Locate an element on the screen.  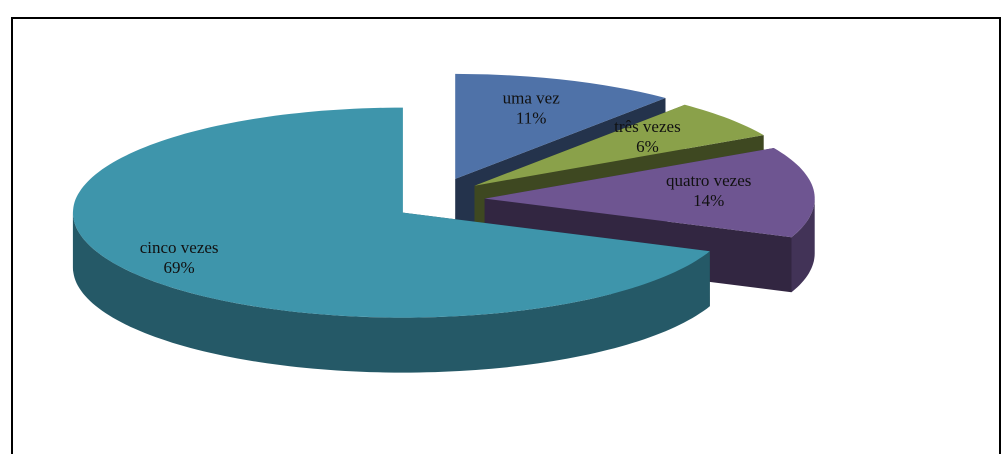
slice-value: 14% is located at coordinates (708, 200).